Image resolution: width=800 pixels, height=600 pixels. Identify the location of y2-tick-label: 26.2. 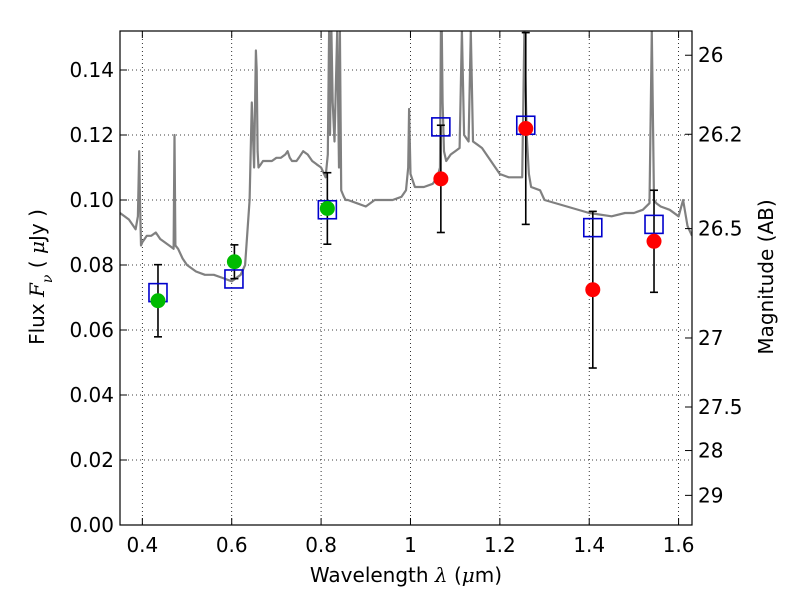
(720, 134).